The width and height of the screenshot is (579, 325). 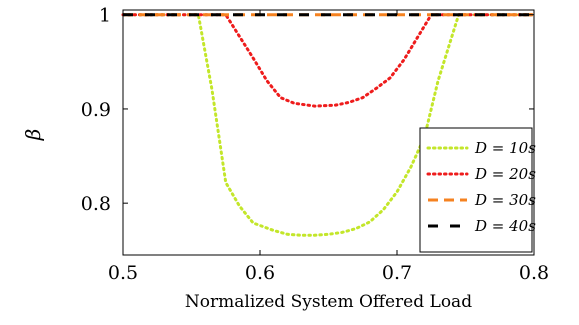 What do you see at coordinates (505, 226) in the screenshot?
I see `legend-label: D = 40s` at bounding box center [505, 226].